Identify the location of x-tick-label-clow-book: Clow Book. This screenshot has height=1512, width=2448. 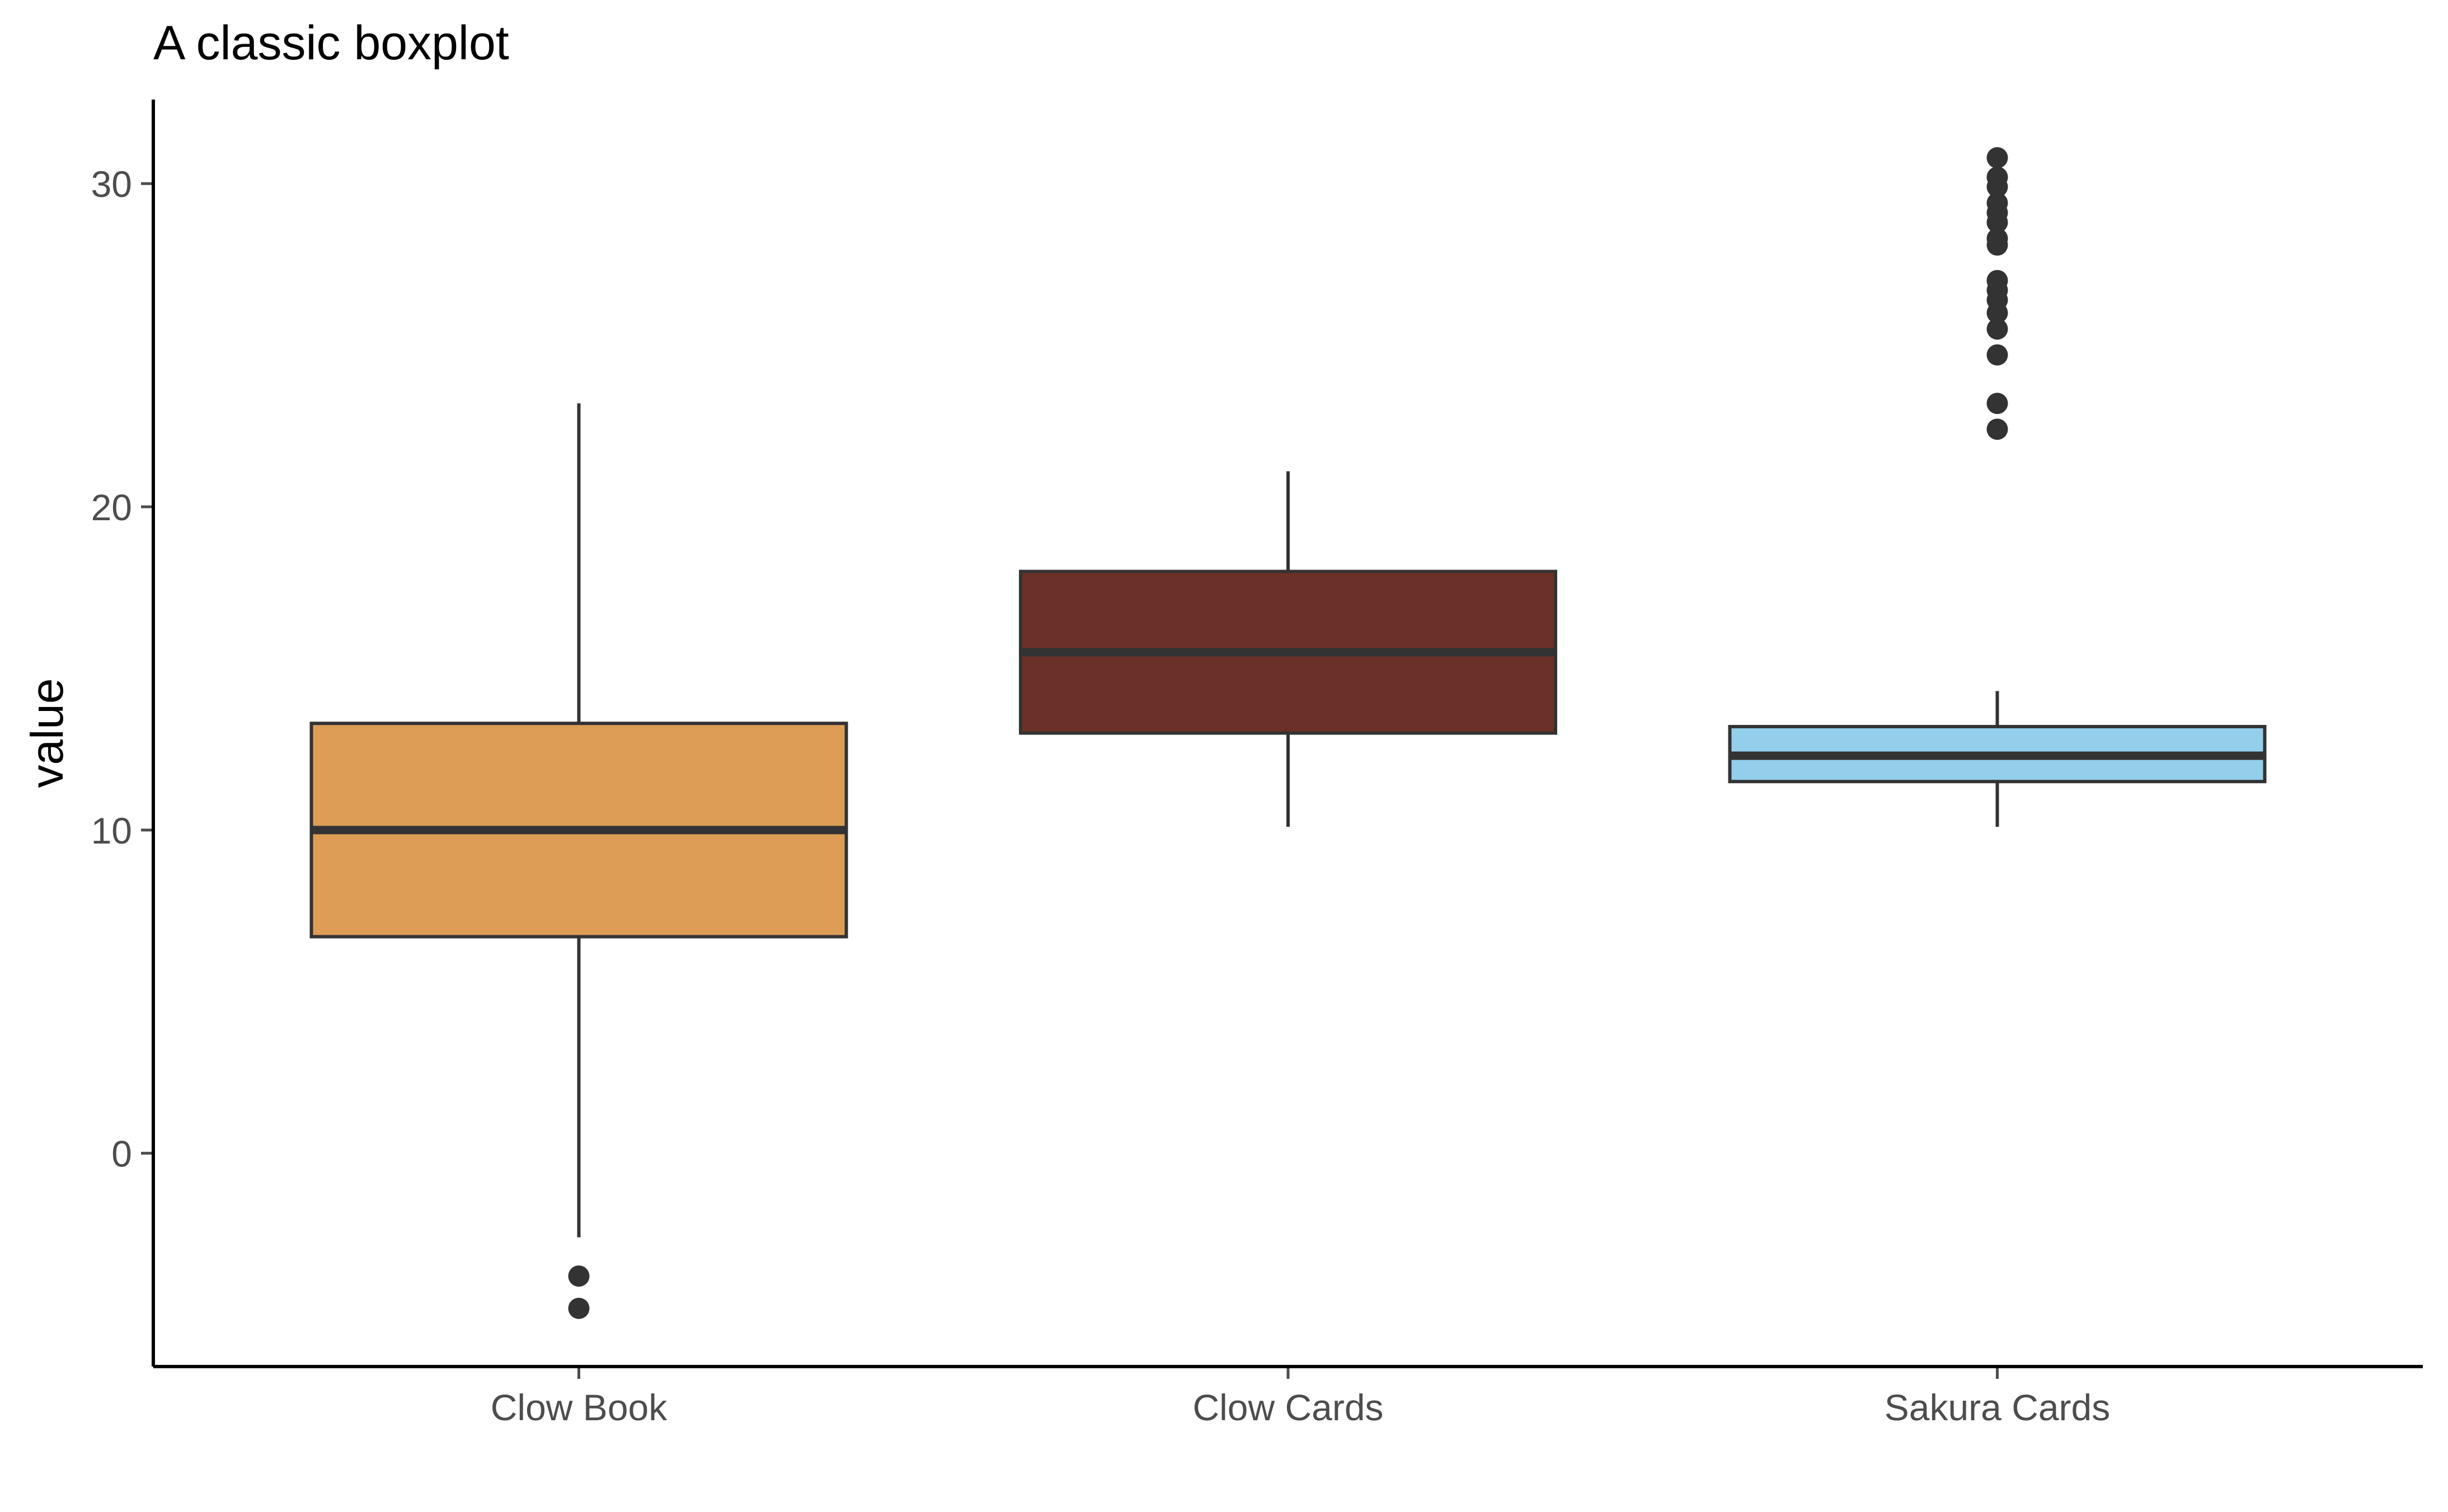
(579, 1407).